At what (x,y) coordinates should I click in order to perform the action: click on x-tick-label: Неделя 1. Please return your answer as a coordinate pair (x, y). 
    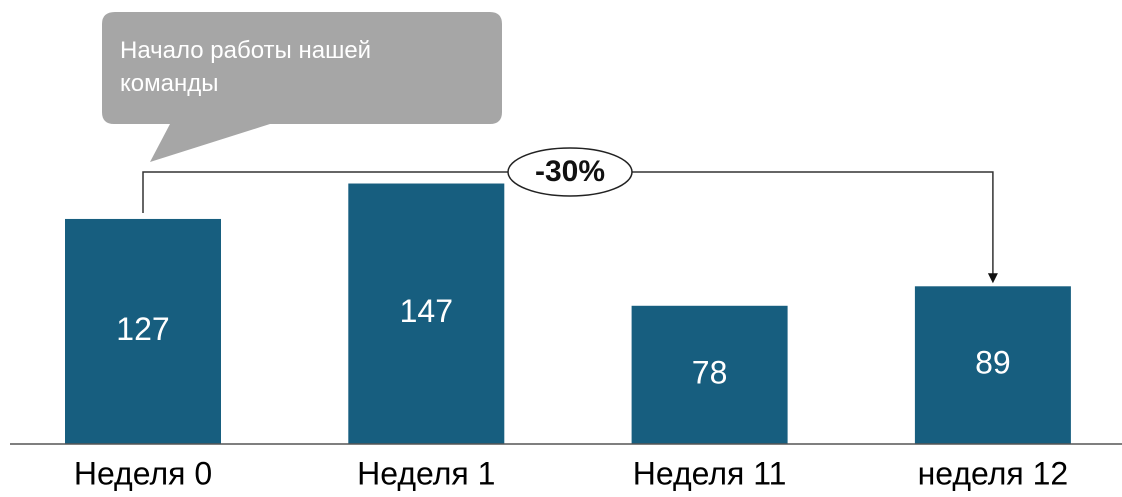
    Looking at the image, I should click on (426, 473).